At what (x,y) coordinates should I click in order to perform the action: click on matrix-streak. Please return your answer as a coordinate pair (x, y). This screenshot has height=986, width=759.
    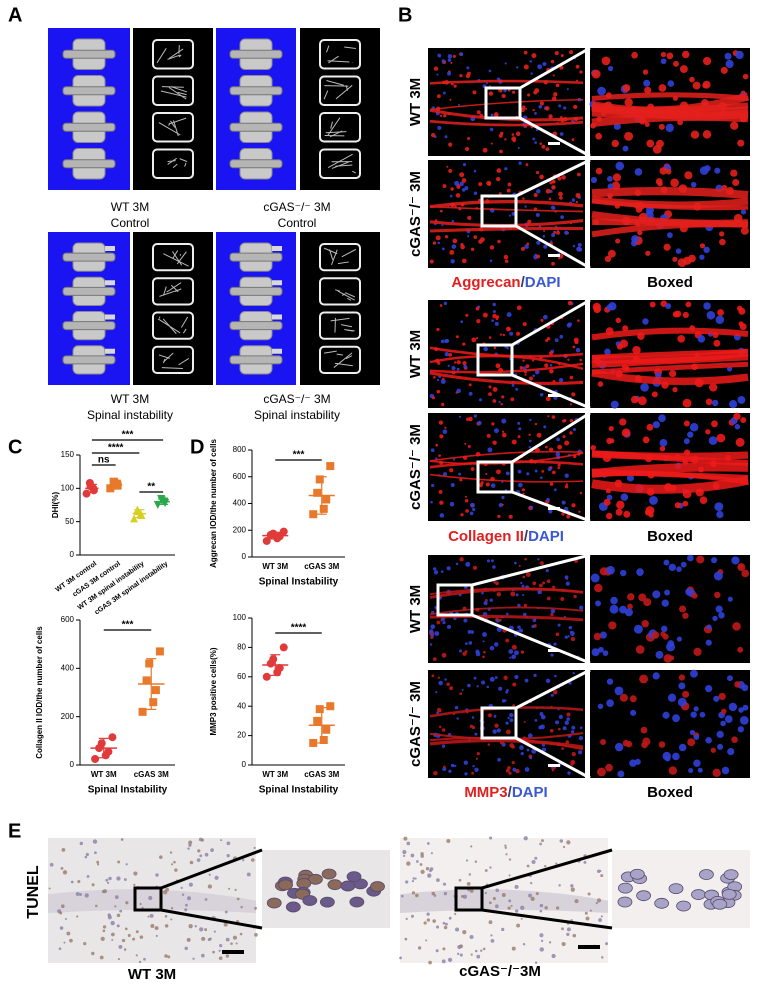
    Looking at the image, I should click on (506, 204).